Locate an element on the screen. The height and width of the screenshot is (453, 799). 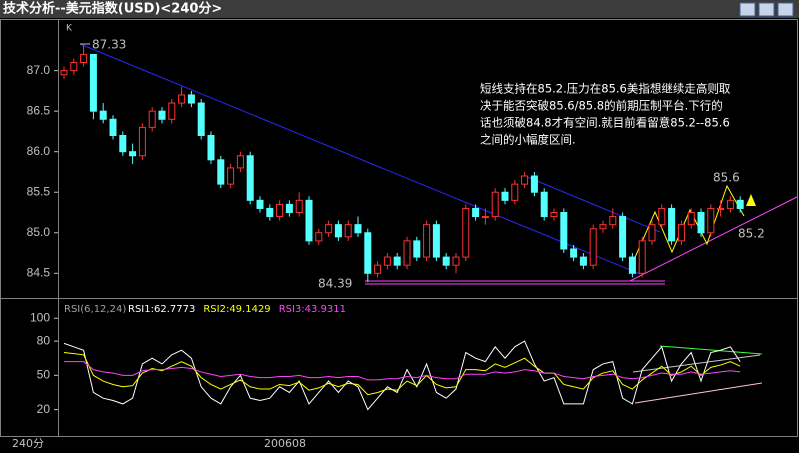
rsi-trend is located at coordinates (696, 363).